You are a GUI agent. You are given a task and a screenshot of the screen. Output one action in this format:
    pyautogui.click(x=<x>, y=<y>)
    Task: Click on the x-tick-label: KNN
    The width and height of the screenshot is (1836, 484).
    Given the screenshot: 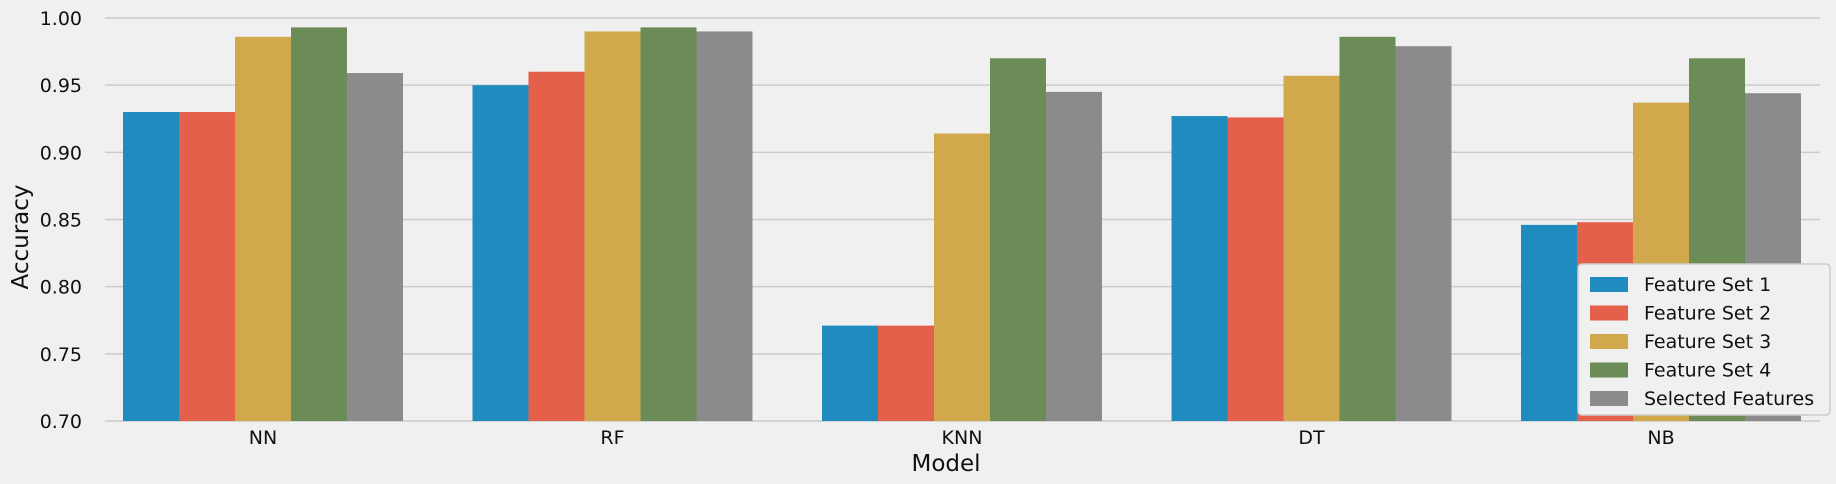 What is the action you would take?
    pyautogui.click(x=962, y=438)
    